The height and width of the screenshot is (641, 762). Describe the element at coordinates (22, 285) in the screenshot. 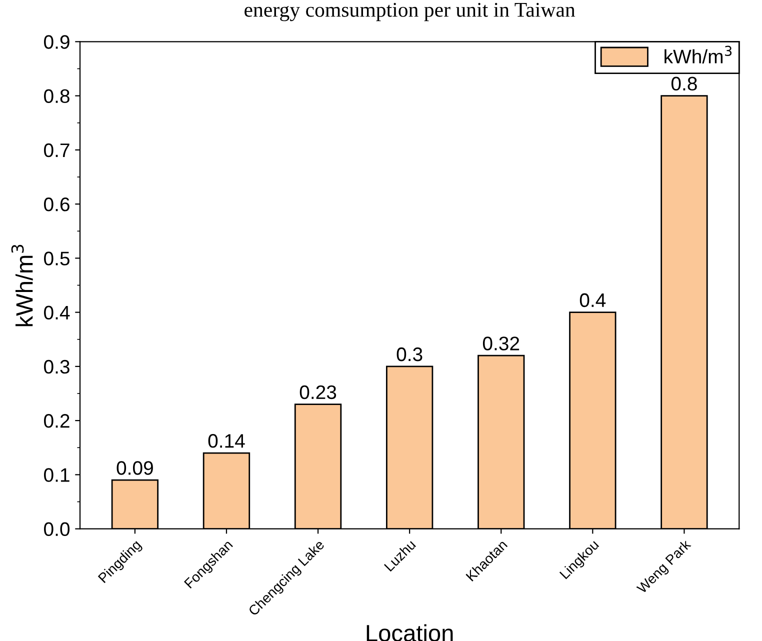

I see `y-axis-title: kWh/m$^{3}$` at that location.